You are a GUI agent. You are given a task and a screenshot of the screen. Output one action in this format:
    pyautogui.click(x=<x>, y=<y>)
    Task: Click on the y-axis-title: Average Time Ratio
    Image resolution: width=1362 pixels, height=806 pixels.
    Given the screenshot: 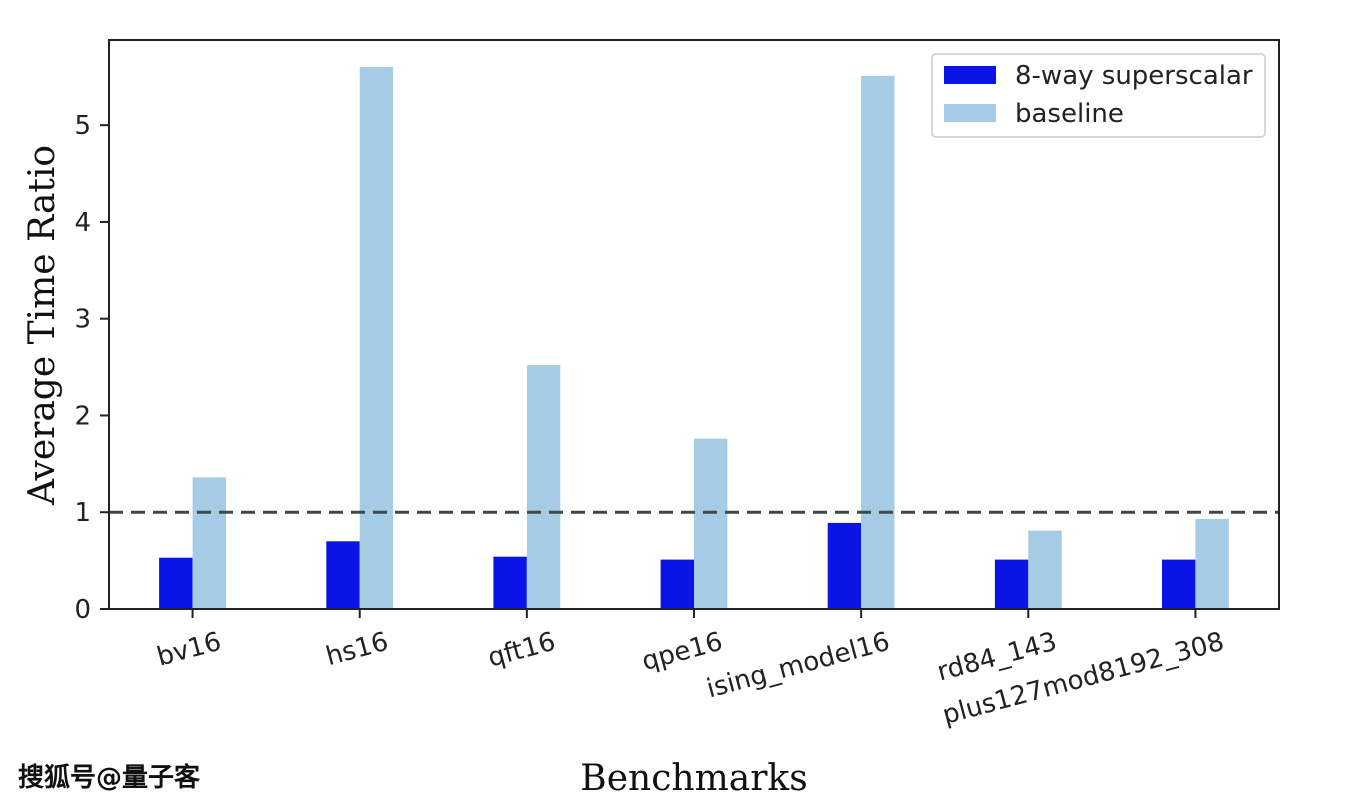 What is the action you would take?
    pyautogui.click(x=42, y=325)
    